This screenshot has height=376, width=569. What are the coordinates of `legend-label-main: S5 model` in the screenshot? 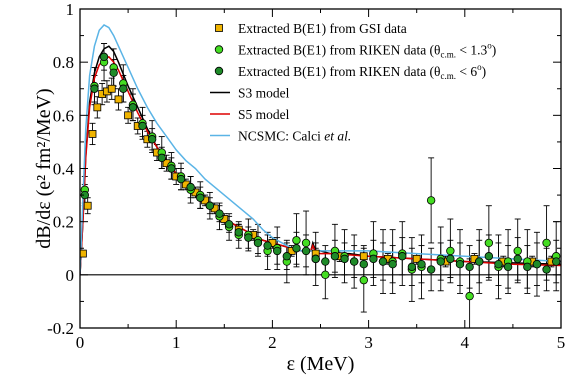 It's located at (264, 114).